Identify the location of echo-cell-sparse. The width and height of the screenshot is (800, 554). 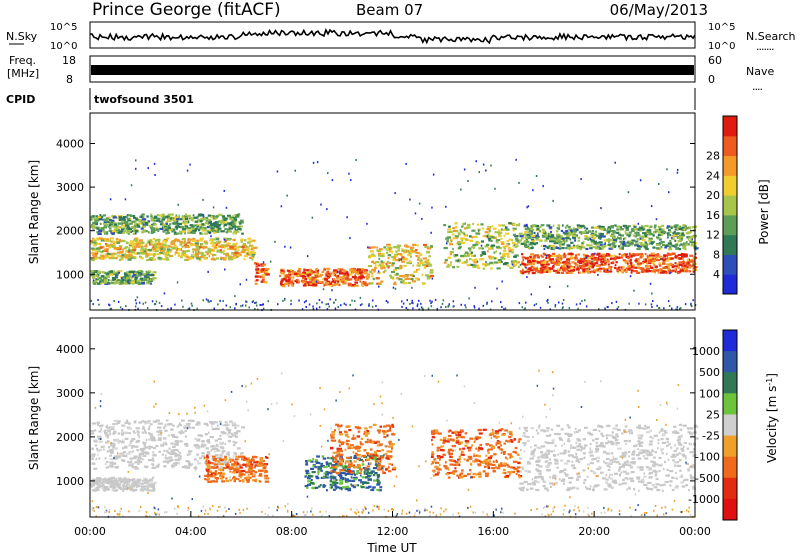
(154, 163).